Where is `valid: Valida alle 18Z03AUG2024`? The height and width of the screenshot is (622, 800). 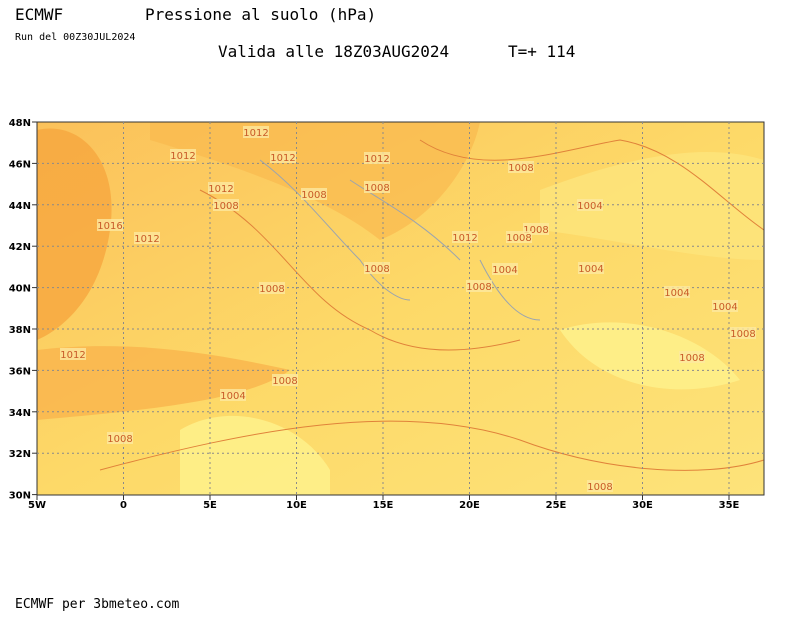
valid: Valida alle 18Z03AUG2024 is located at coordinates (333, 51).